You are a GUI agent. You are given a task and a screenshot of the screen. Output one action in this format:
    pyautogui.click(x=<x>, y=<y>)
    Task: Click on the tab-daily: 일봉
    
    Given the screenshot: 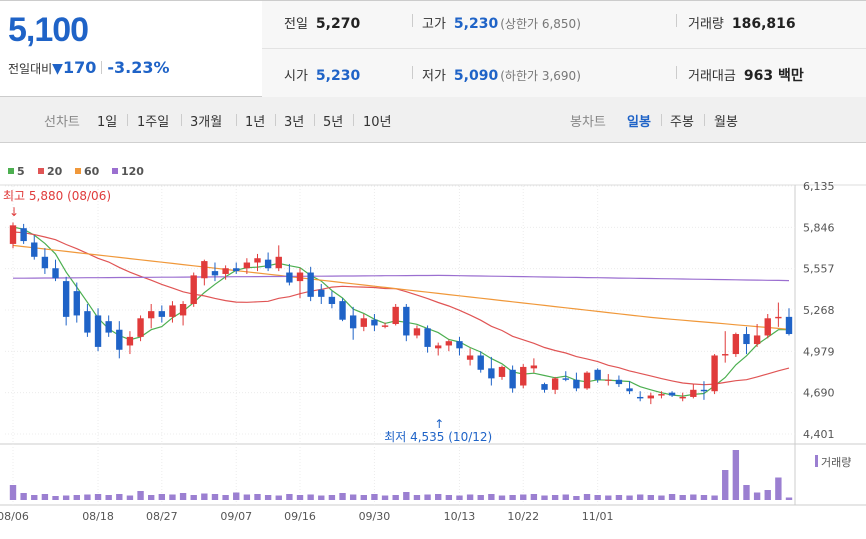 What is the action you would take?
    pyautogui.click(x=639, y=122)
    